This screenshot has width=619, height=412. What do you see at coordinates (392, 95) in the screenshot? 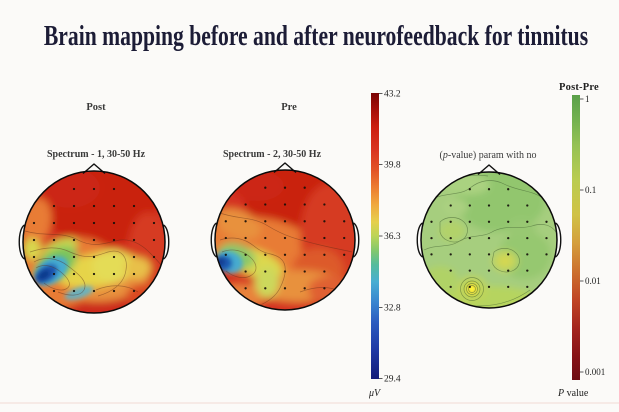
I see `svg-text: 43.2` at bounding box center [392, 95].